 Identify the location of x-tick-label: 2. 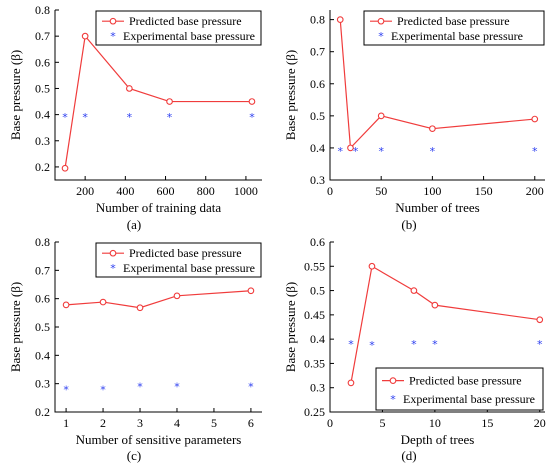
(103, 423).